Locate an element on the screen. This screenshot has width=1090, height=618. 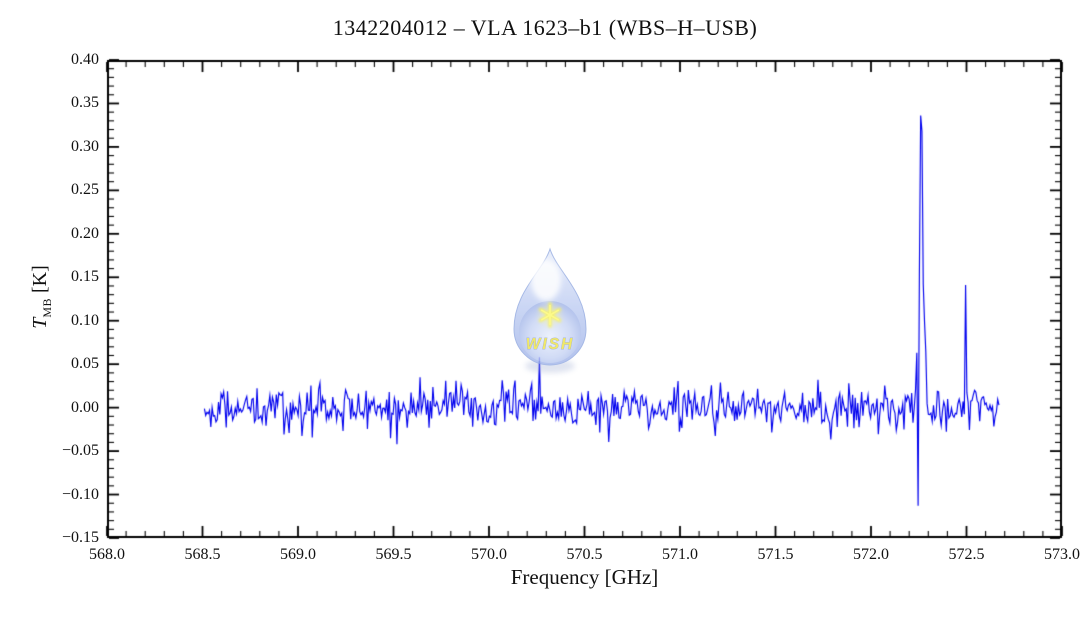
y-tick-label: 0.30 is located at coordinates (85, 146).